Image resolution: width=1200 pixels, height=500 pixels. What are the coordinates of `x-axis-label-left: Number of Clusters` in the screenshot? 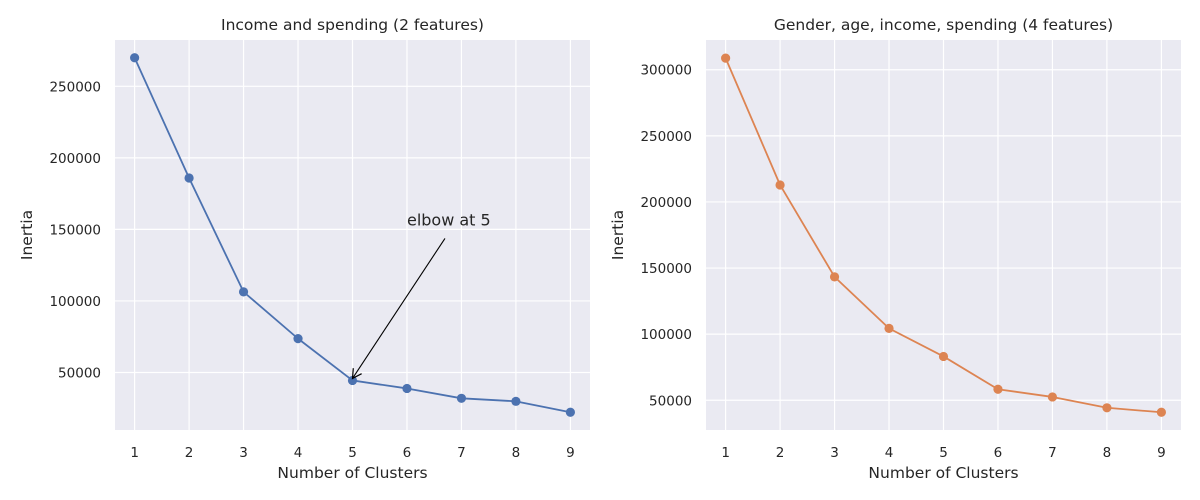 It's located at (352, 473).